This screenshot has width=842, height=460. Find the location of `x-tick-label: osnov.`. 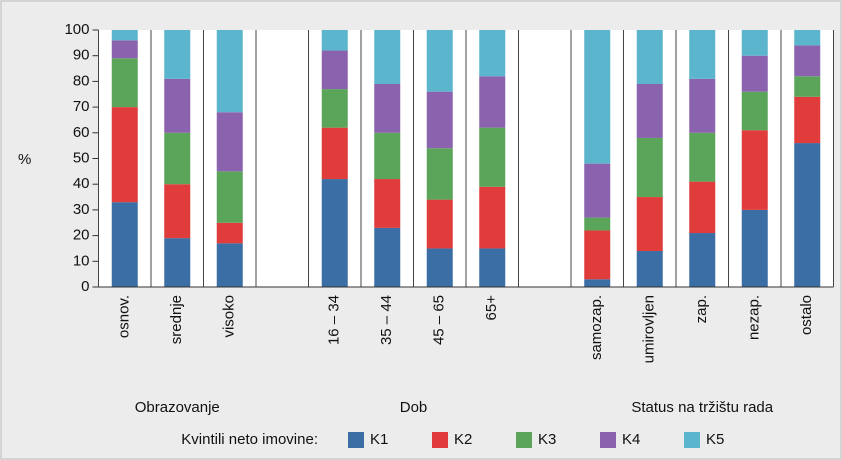

x-tick-label: osnov. is located at coordinates (124, 316).